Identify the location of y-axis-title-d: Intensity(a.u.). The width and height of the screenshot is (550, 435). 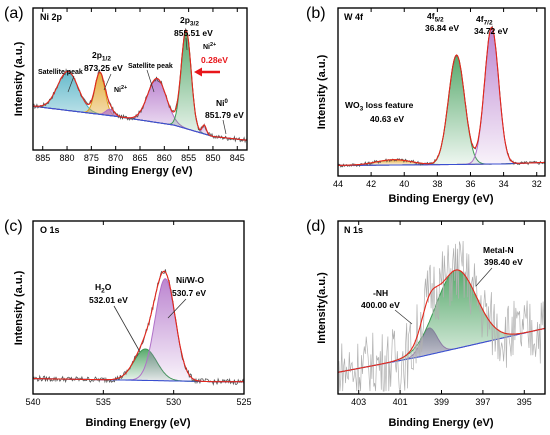
(322, 308).